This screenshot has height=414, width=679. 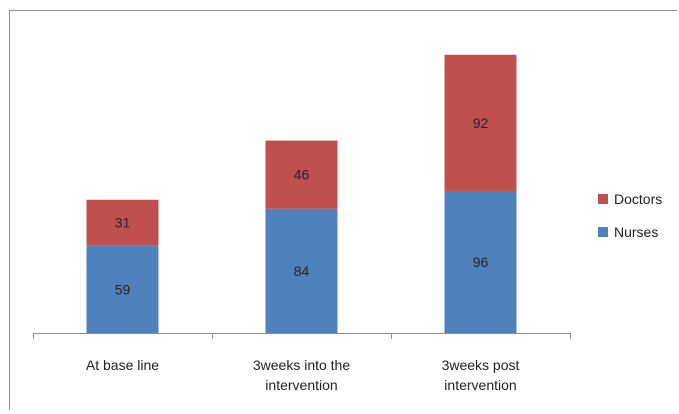 I want to click on x-tick-label-2: 3weeks into the intervention, so click(x=301, y=375).